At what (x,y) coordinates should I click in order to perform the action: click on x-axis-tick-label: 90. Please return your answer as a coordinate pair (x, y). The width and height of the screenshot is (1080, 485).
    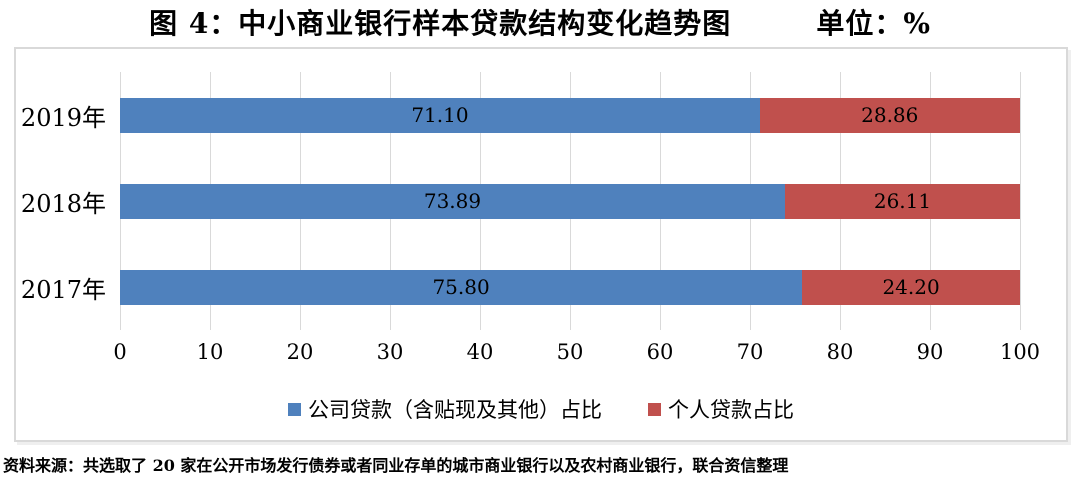
    Looking at the image, I should click on (930, 352).